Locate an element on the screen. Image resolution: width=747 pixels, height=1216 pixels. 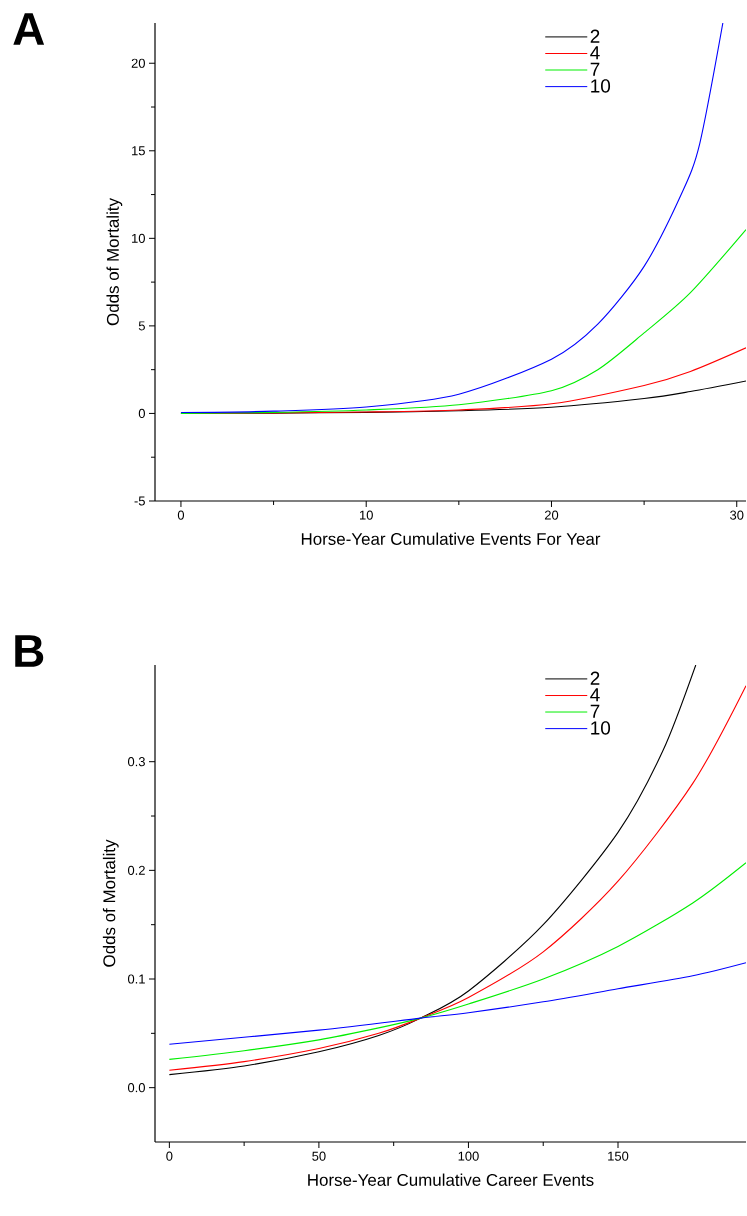
y-tick-label: 5 is located at coordinates (141, 326).